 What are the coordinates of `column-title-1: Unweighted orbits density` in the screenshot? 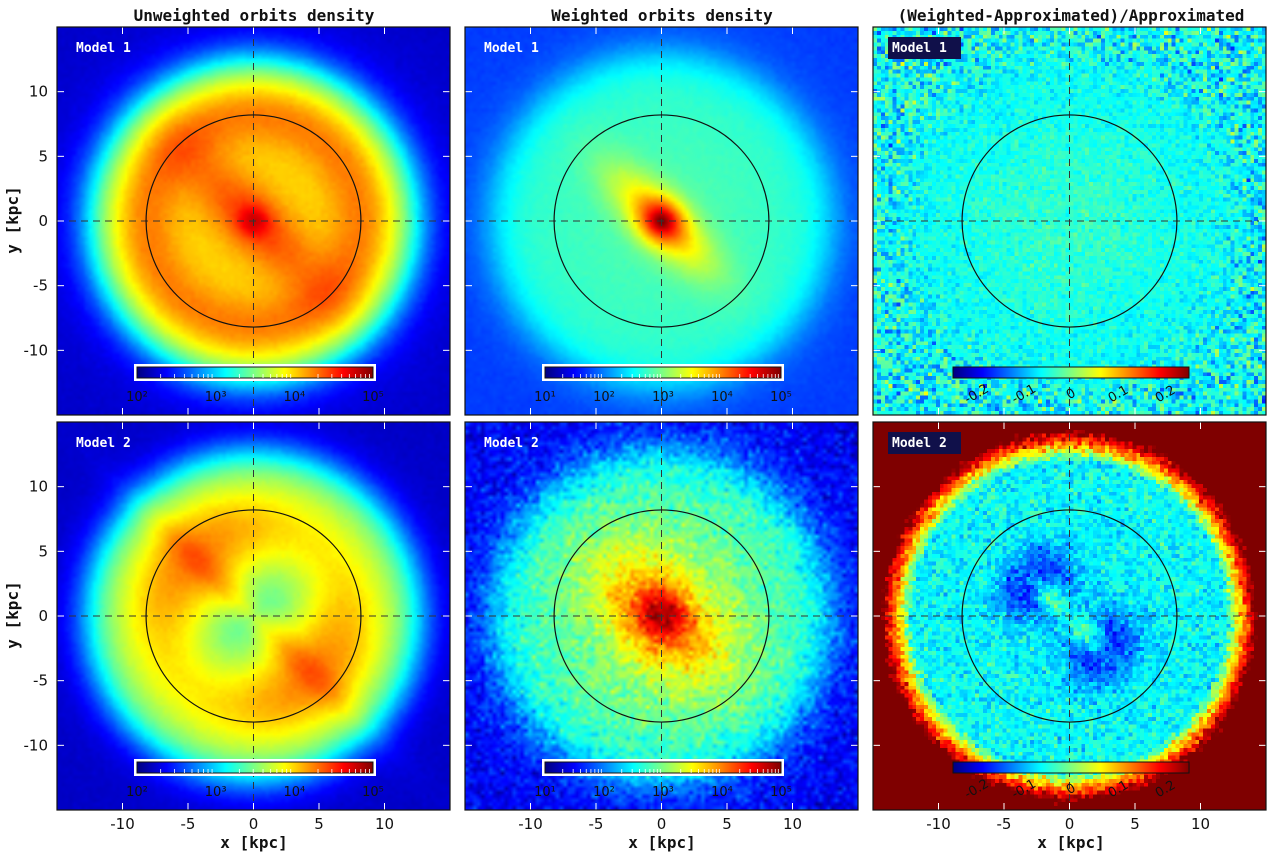 It's located at (254, 15).